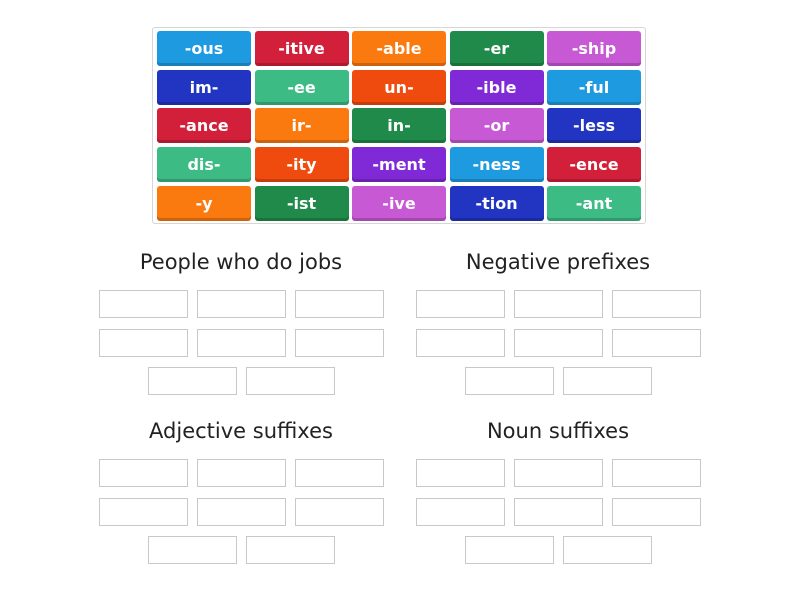 The height and width of the screenshot is (600, 800). I want to click on group-title: Adjective suffixes, so click(241, 431).